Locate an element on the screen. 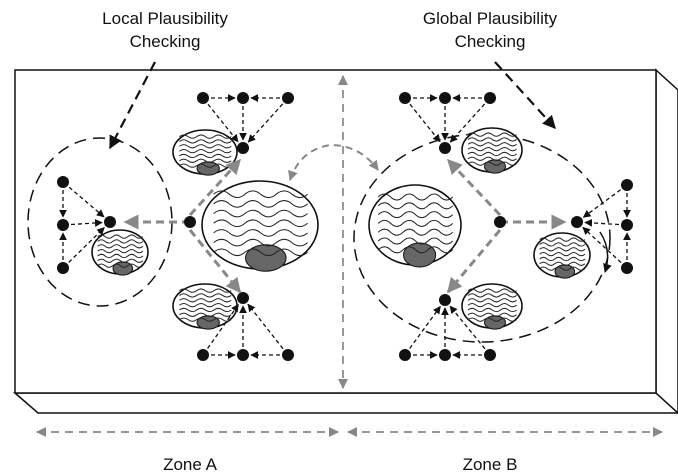 This screenshot has height=476, width=678. box-bottom is located at coordinates (345, 403).